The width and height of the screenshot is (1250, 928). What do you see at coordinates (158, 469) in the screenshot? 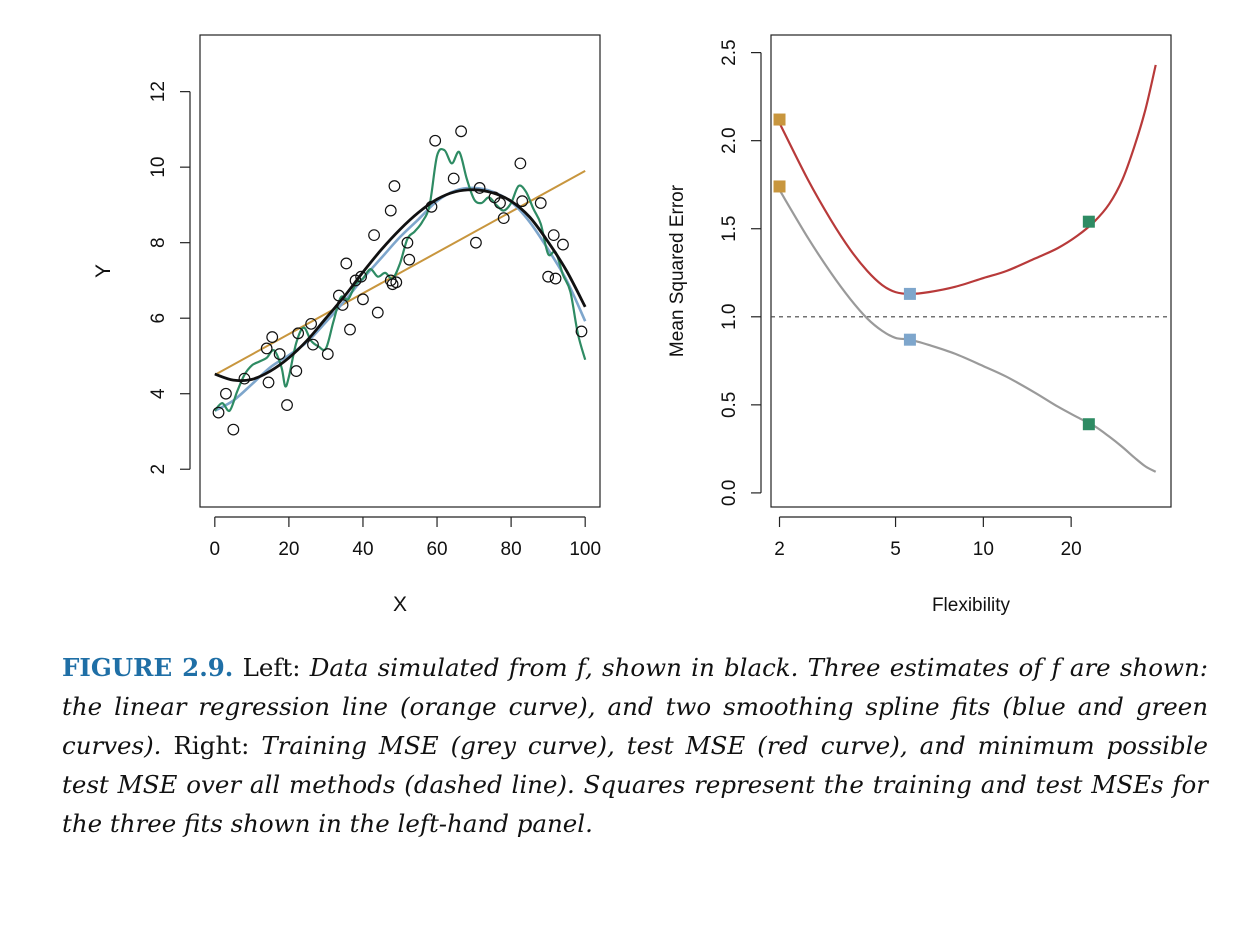
I see `left-y-tick-label: 2` at bounding box center [158, 469].